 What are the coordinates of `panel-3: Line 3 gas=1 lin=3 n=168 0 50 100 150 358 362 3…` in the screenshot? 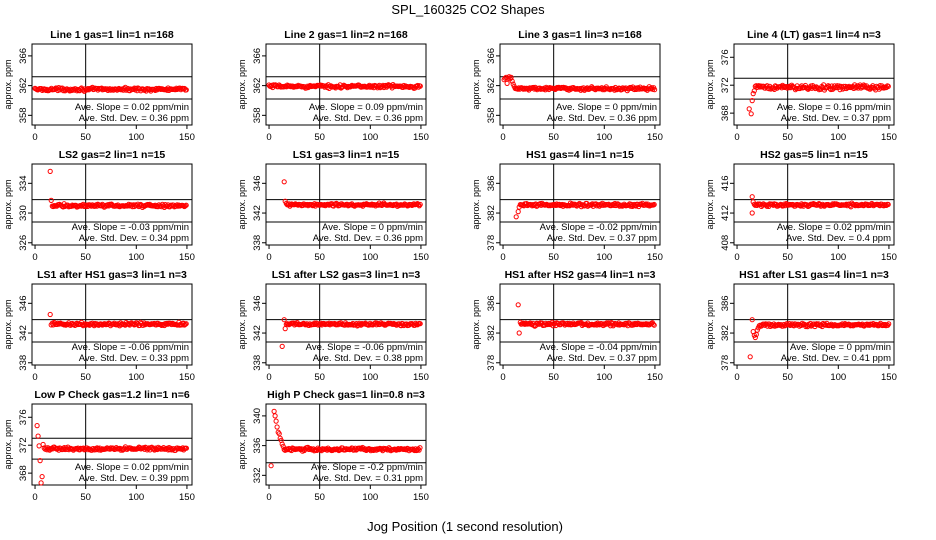 It's located at (567, 86).